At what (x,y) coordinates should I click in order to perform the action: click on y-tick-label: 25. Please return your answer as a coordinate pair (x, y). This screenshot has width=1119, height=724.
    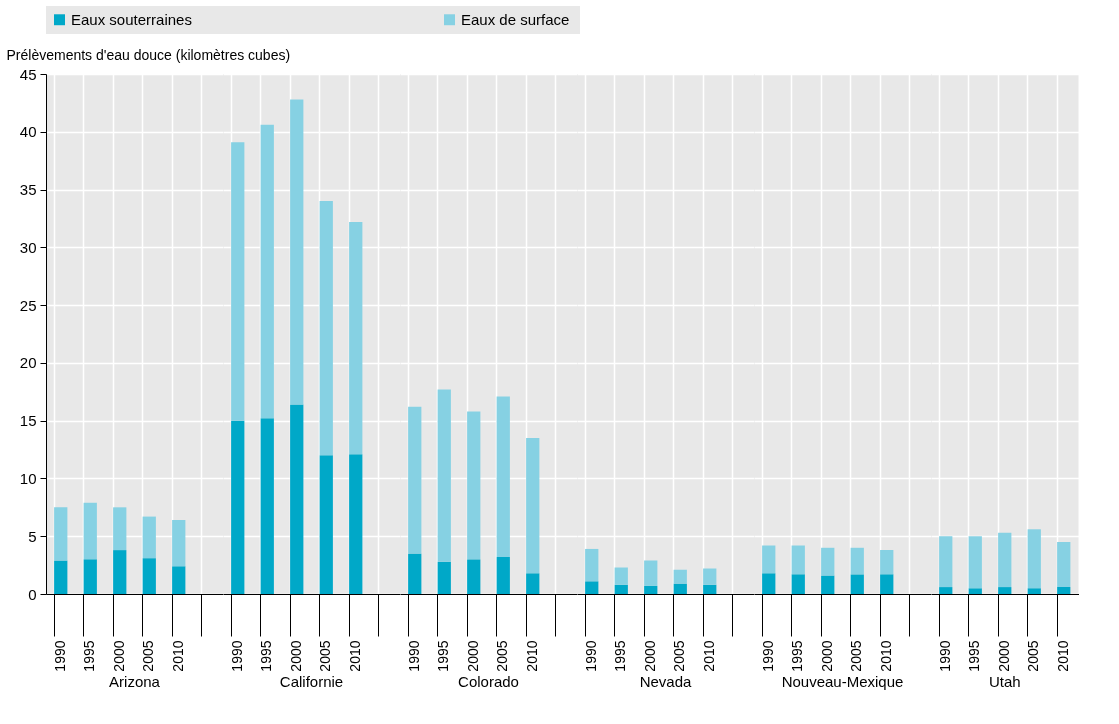
    Looking at the image, I should click on (28, 305).